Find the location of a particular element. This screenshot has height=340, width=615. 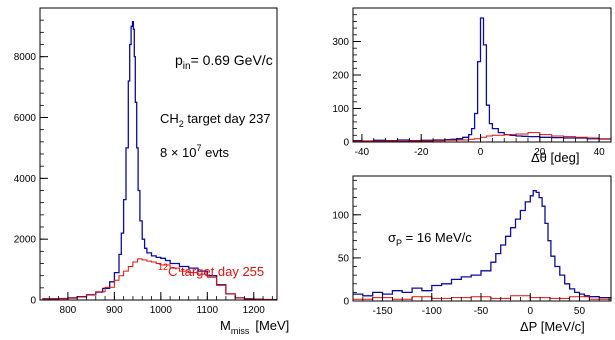

y-tick-label: 2000 is located at coordinates (25, 240).